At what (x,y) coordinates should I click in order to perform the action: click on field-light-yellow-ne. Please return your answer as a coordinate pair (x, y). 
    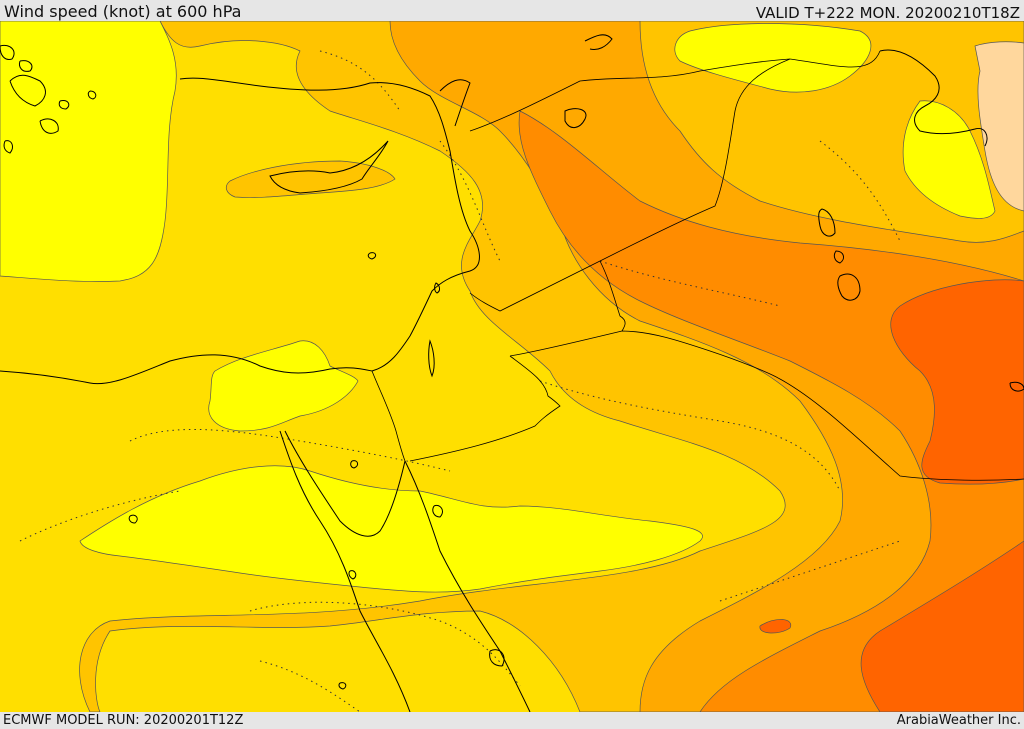
    Looking at the image, I should click on (773, 58).